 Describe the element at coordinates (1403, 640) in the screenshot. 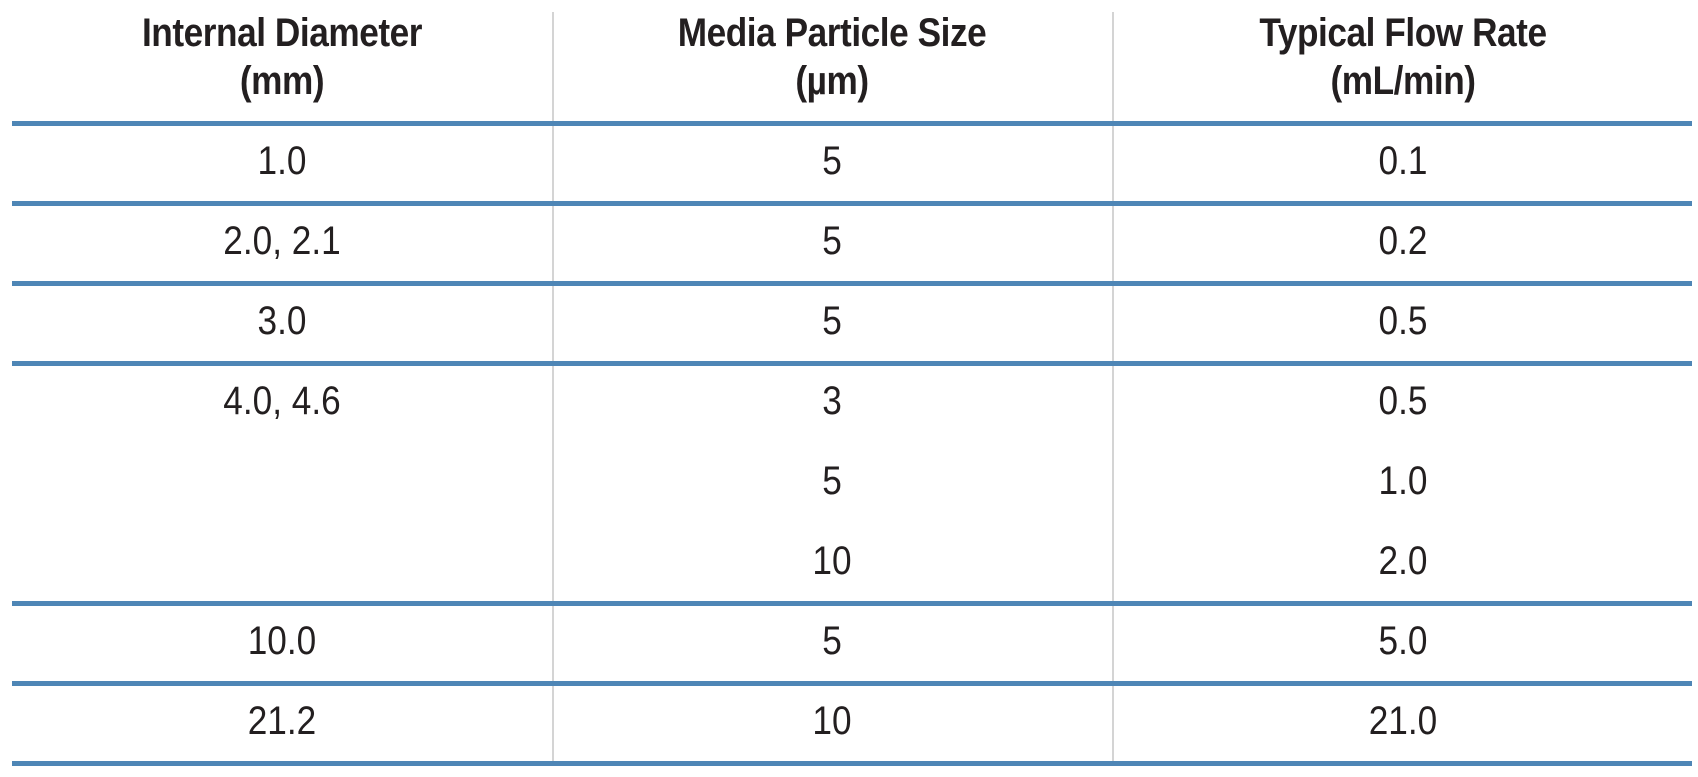

I see `flow-rate-cell: 5.0` at that location.